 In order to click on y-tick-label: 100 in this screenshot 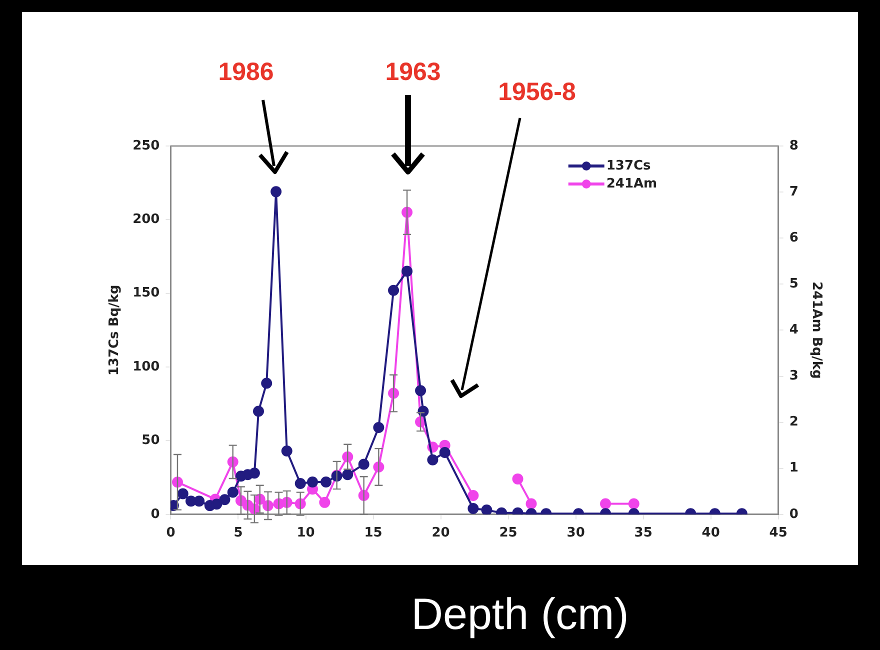, I will do `click(146, 366)`.